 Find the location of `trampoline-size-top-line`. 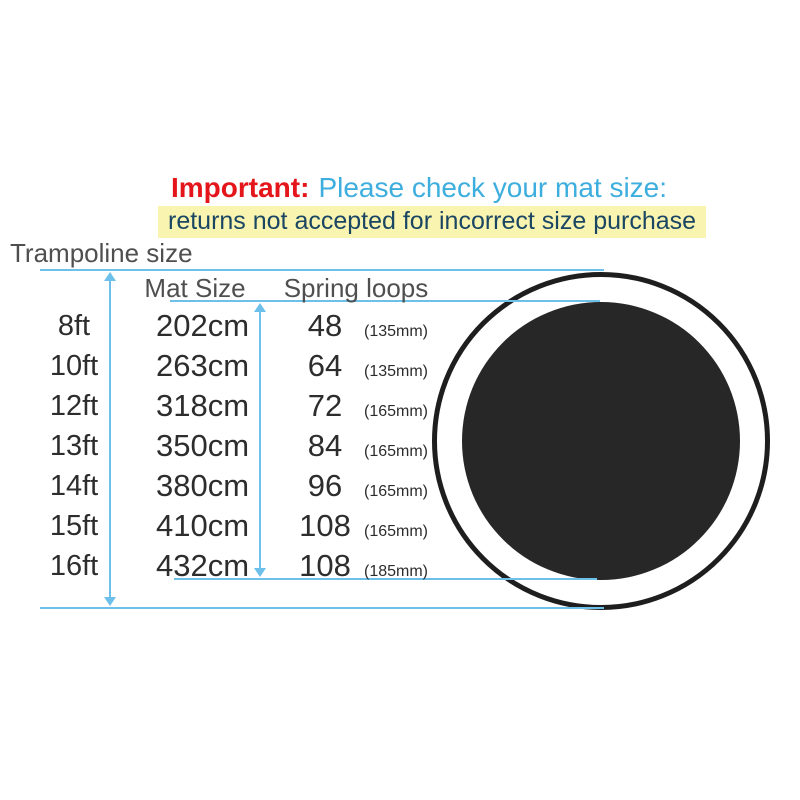

trampoline-size-top-line is located at coordinates (322, 270).